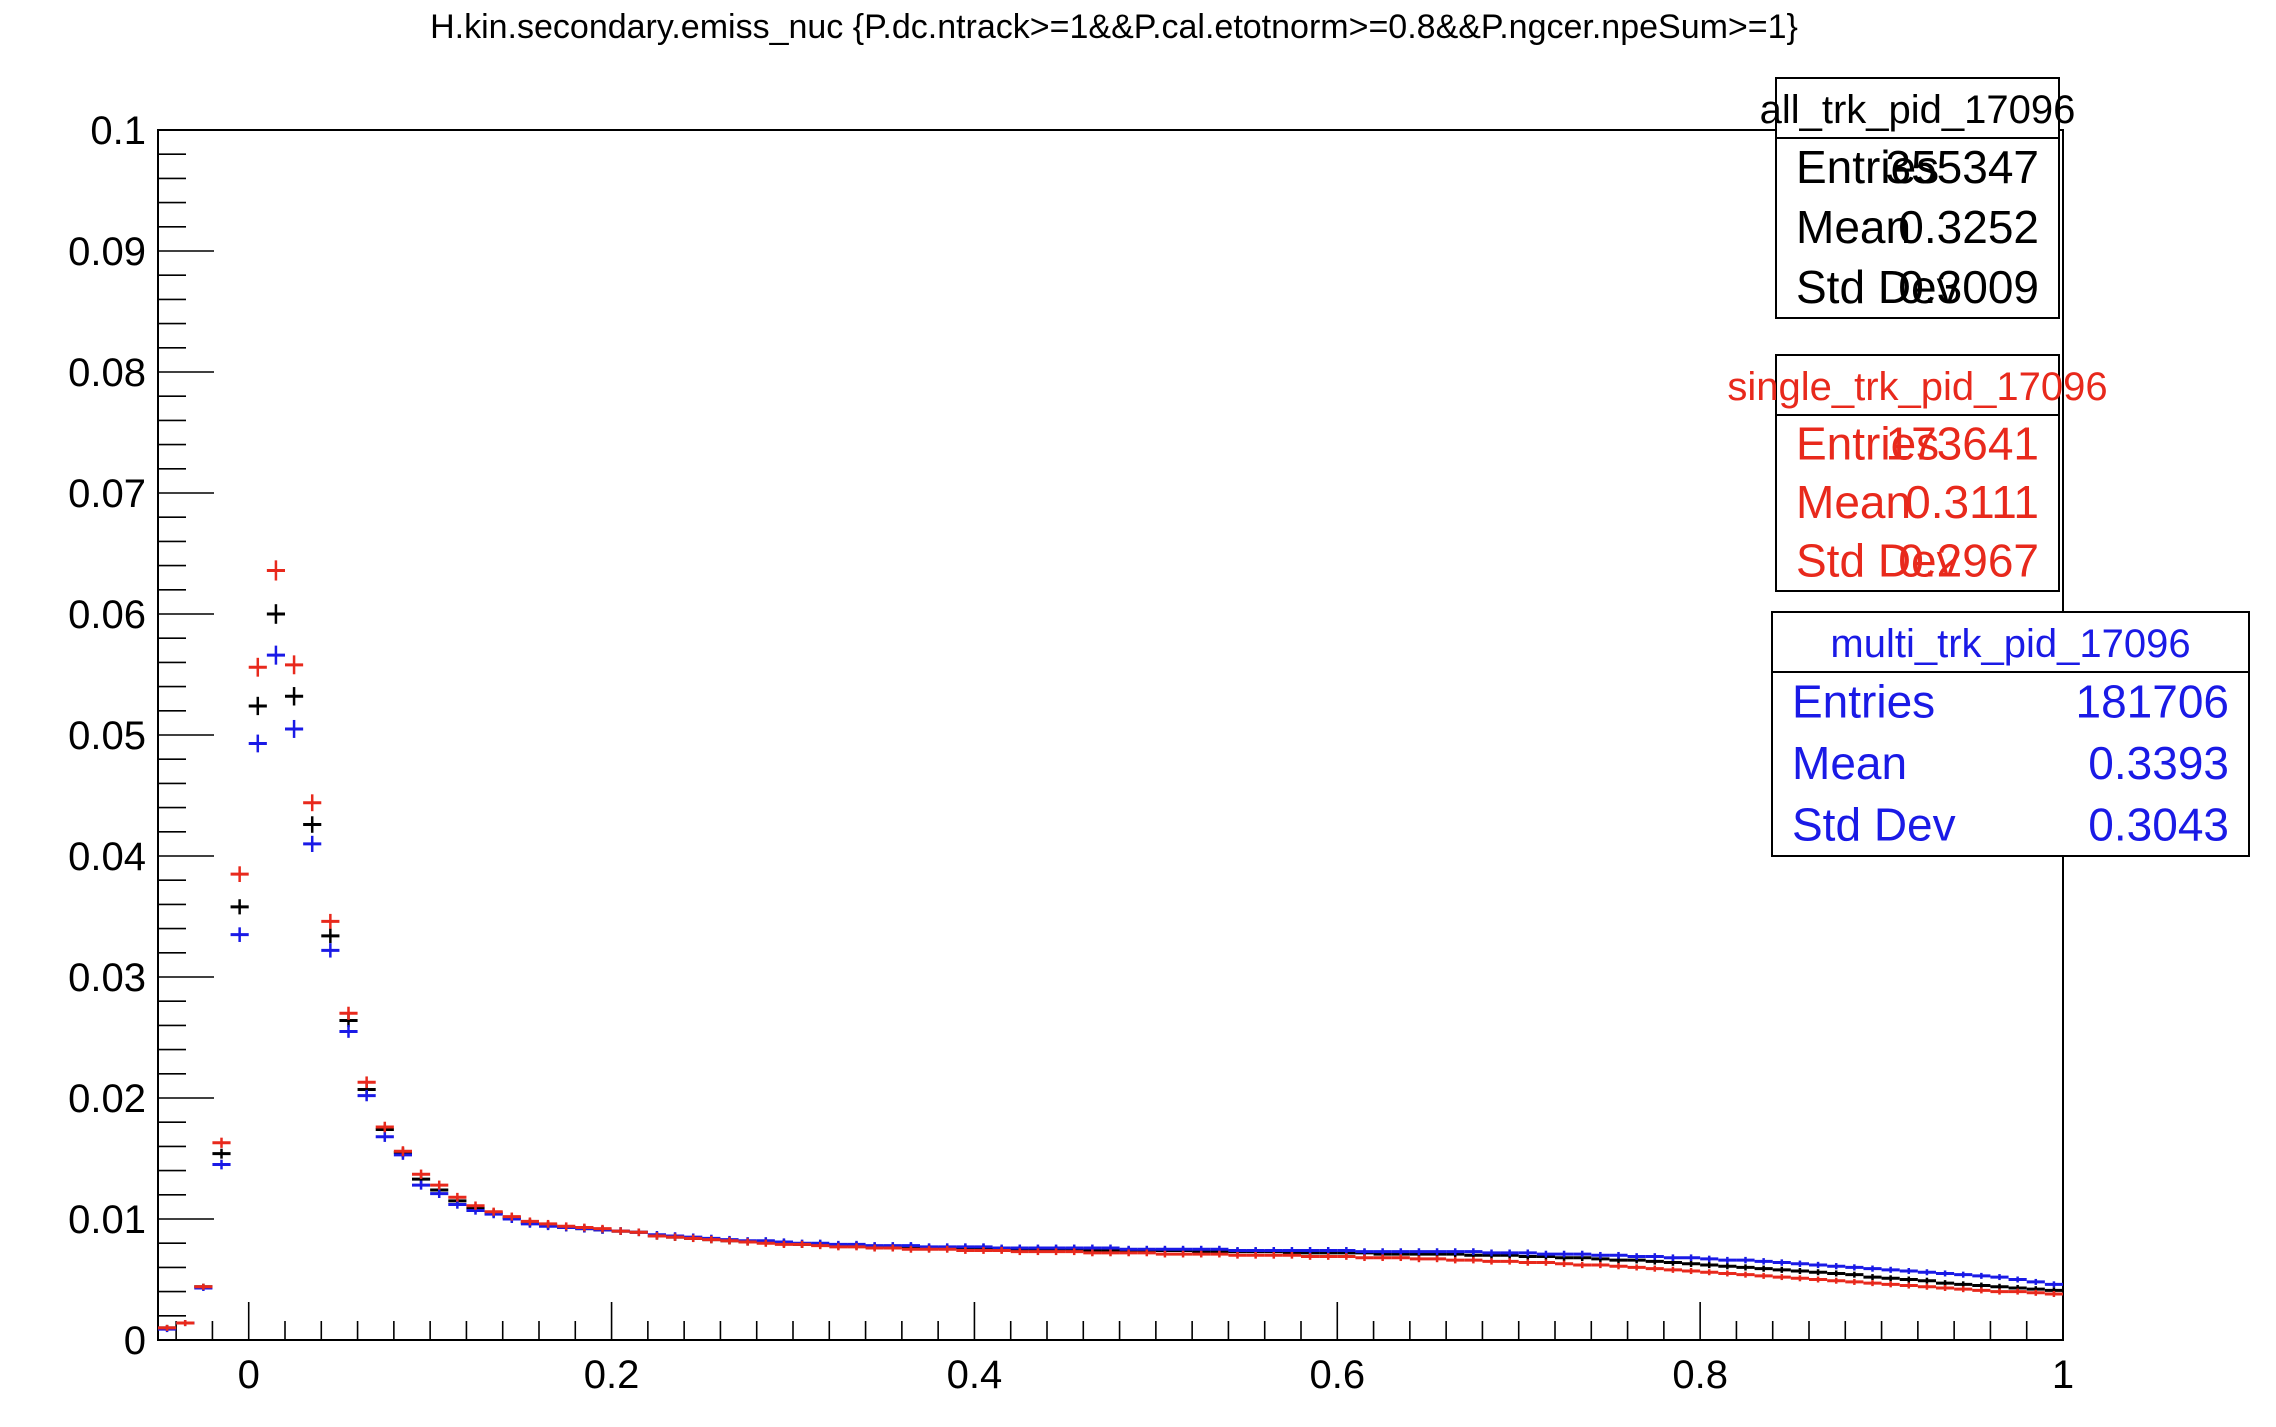 The width and height of the screenshot is (2276, 1427). What do you see at coordinates (107, 857) in the screenshot?
I see `y-tick-label: 0.04` at bounding box center [107, 857].